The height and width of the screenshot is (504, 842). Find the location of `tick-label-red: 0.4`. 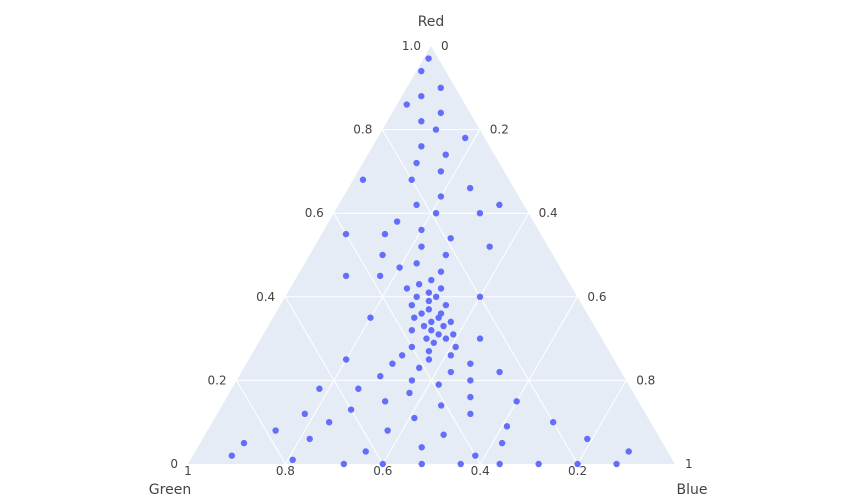

tick-label-red: 0.4 is located at coordinates (265, 297).